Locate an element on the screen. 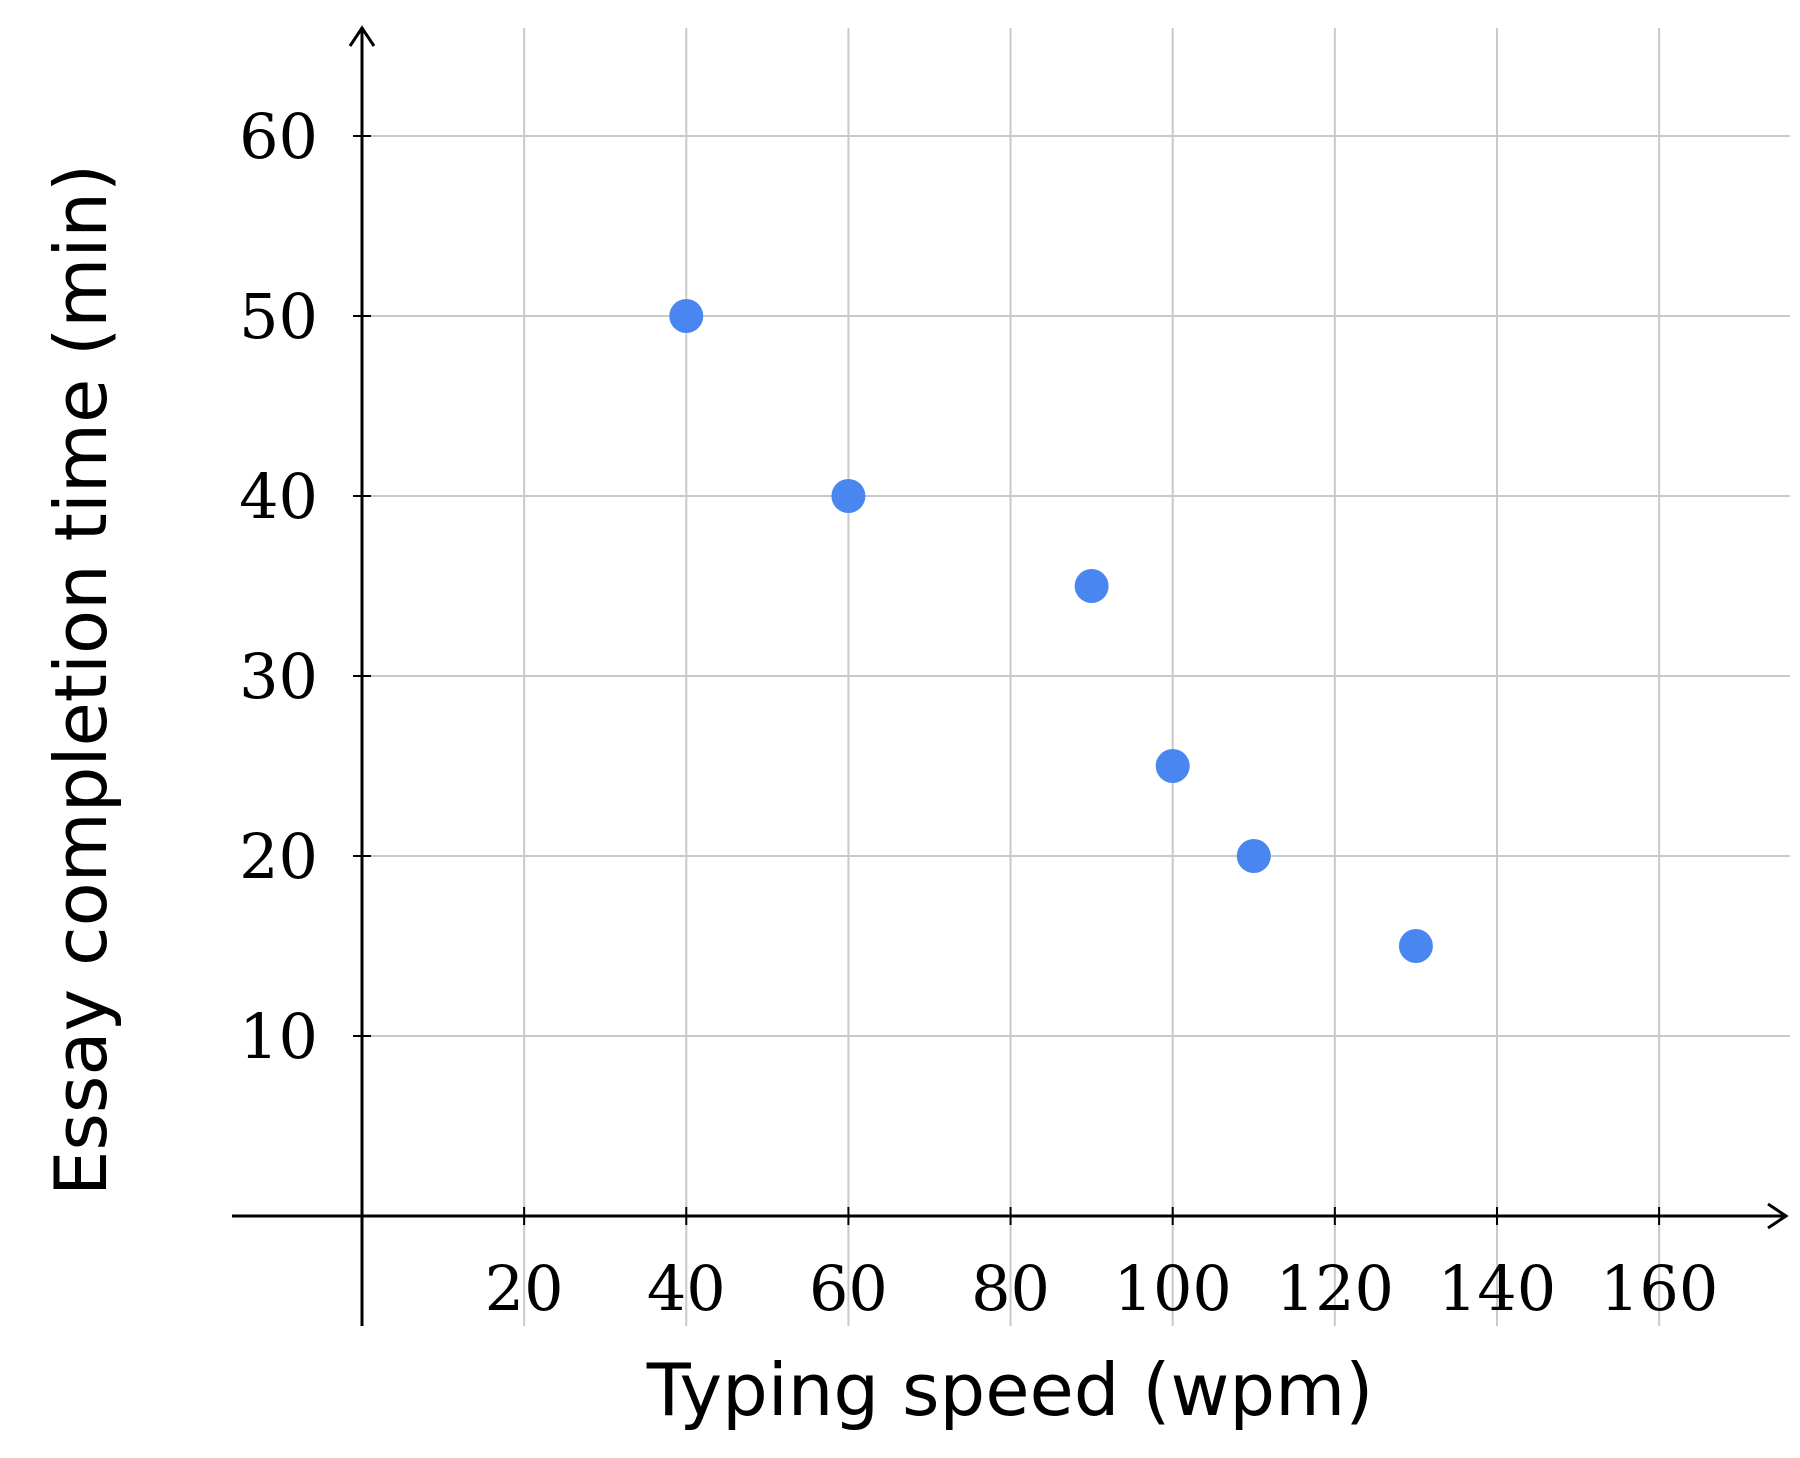 This screenshot has height=1458, width=1800. x-tick-label: 160 is located at coordinates (1659, 1288).